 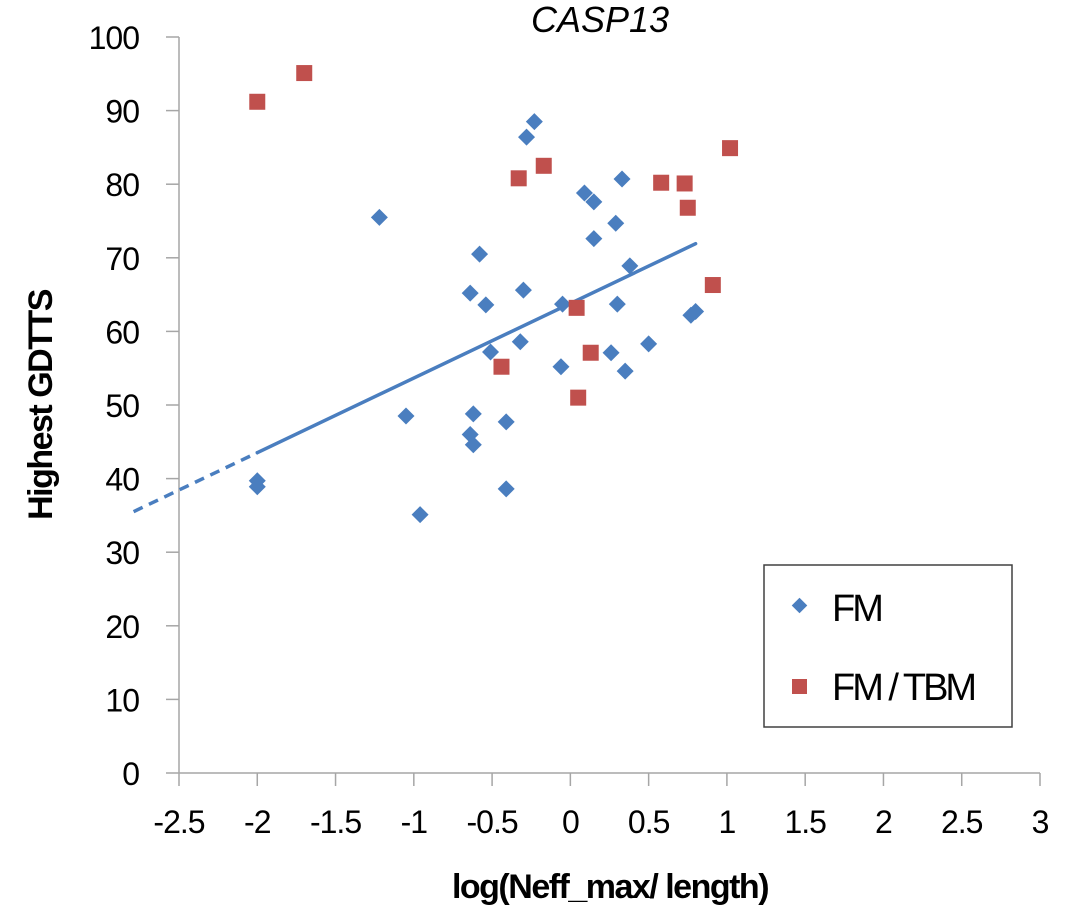 I want to click on y-tick-label: 10, so click(x=122, y=700).